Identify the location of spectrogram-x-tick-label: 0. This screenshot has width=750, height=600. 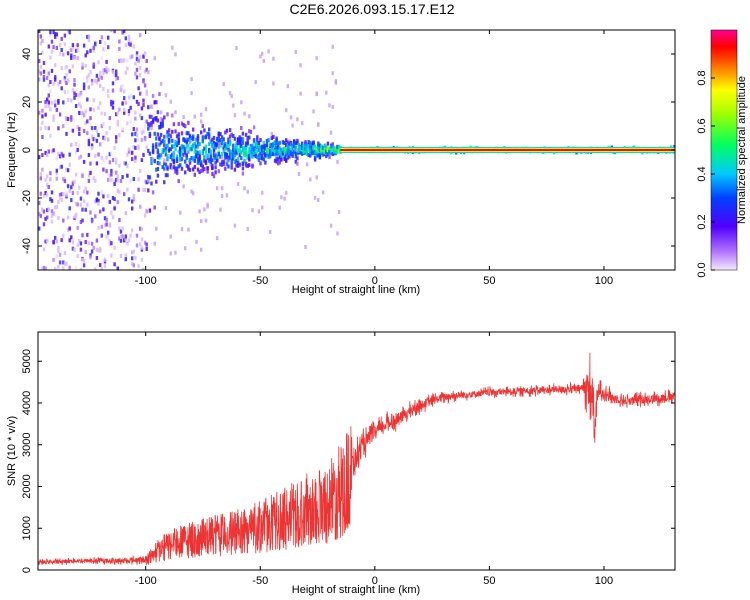
(375, 281).